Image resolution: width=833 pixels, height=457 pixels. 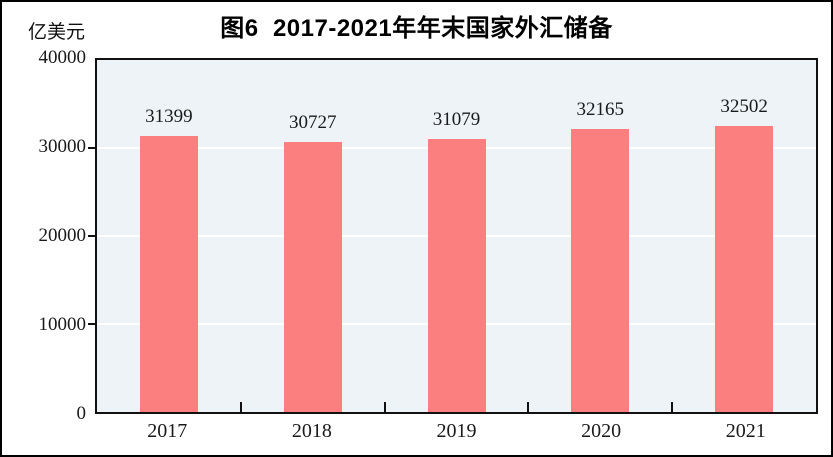 I want to click on y-tick-label-20000: 20000, so click(x=62, y=235).